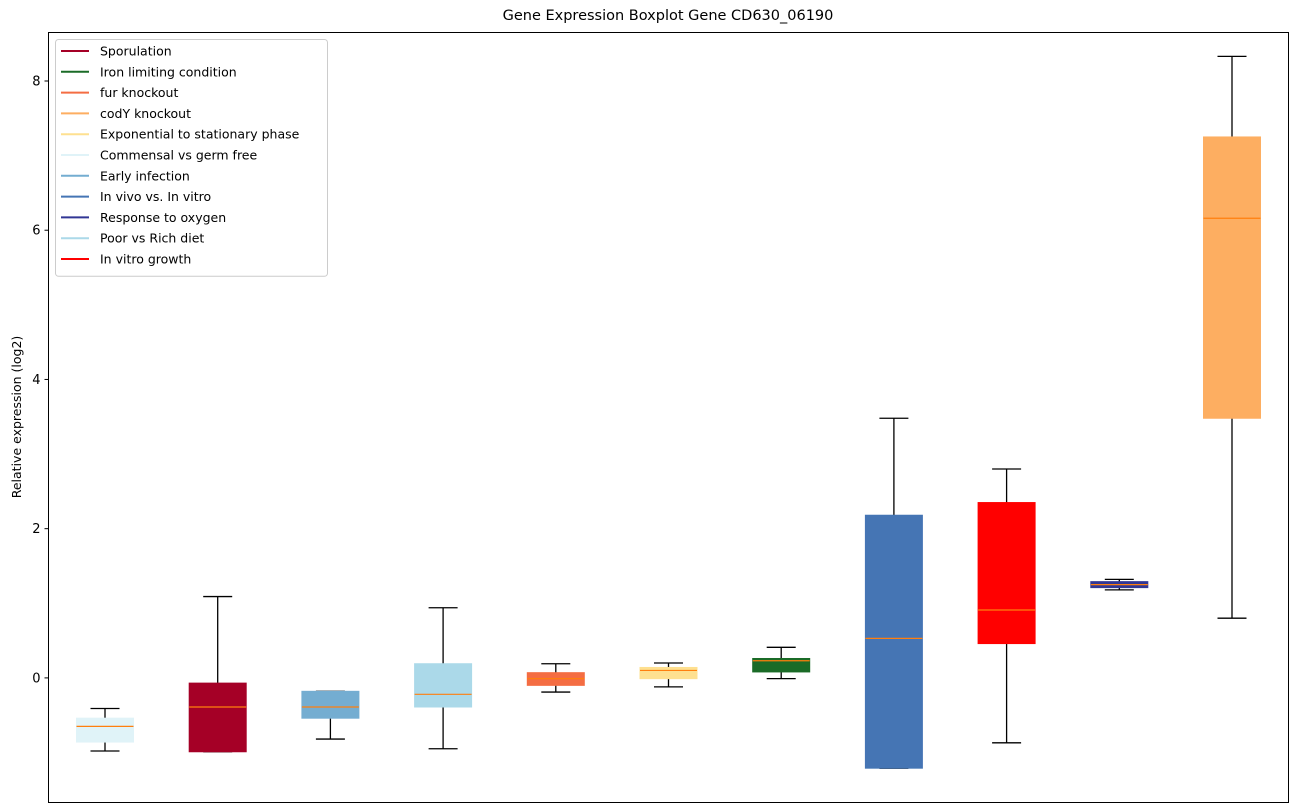 The height and width of the screenshot is (812, 1298). What do you see at coordinates (155, 196) in the screenshot?
I see `legend-label: In vivo vs. In vitro` at bounding box center [155, 196].